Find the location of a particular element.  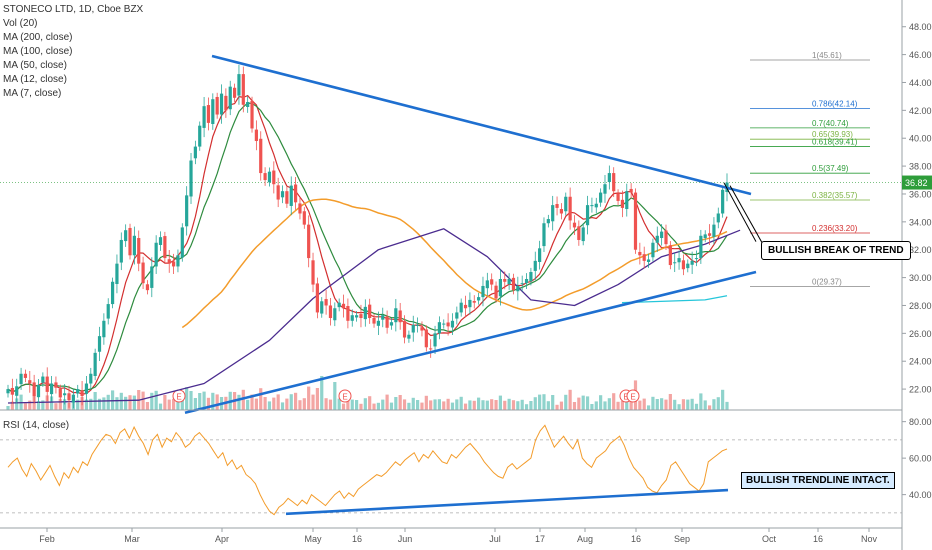

earnings-marker-label: E is located at coordinates (625, 397).